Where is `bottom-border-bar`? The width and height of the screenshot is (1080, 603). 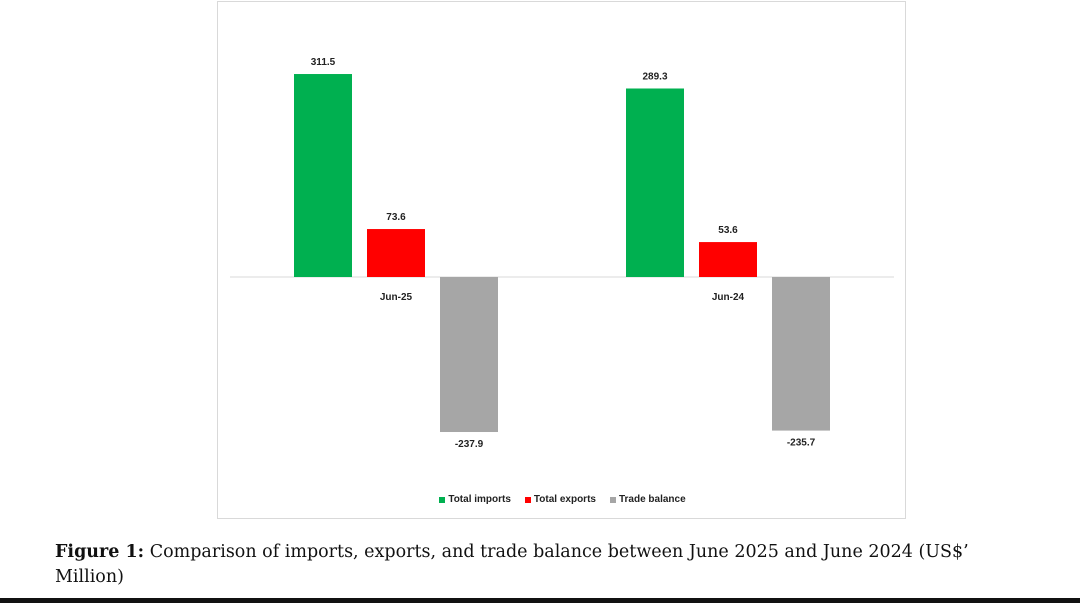 bottom-border-bar is located at coordinates (540, 600).